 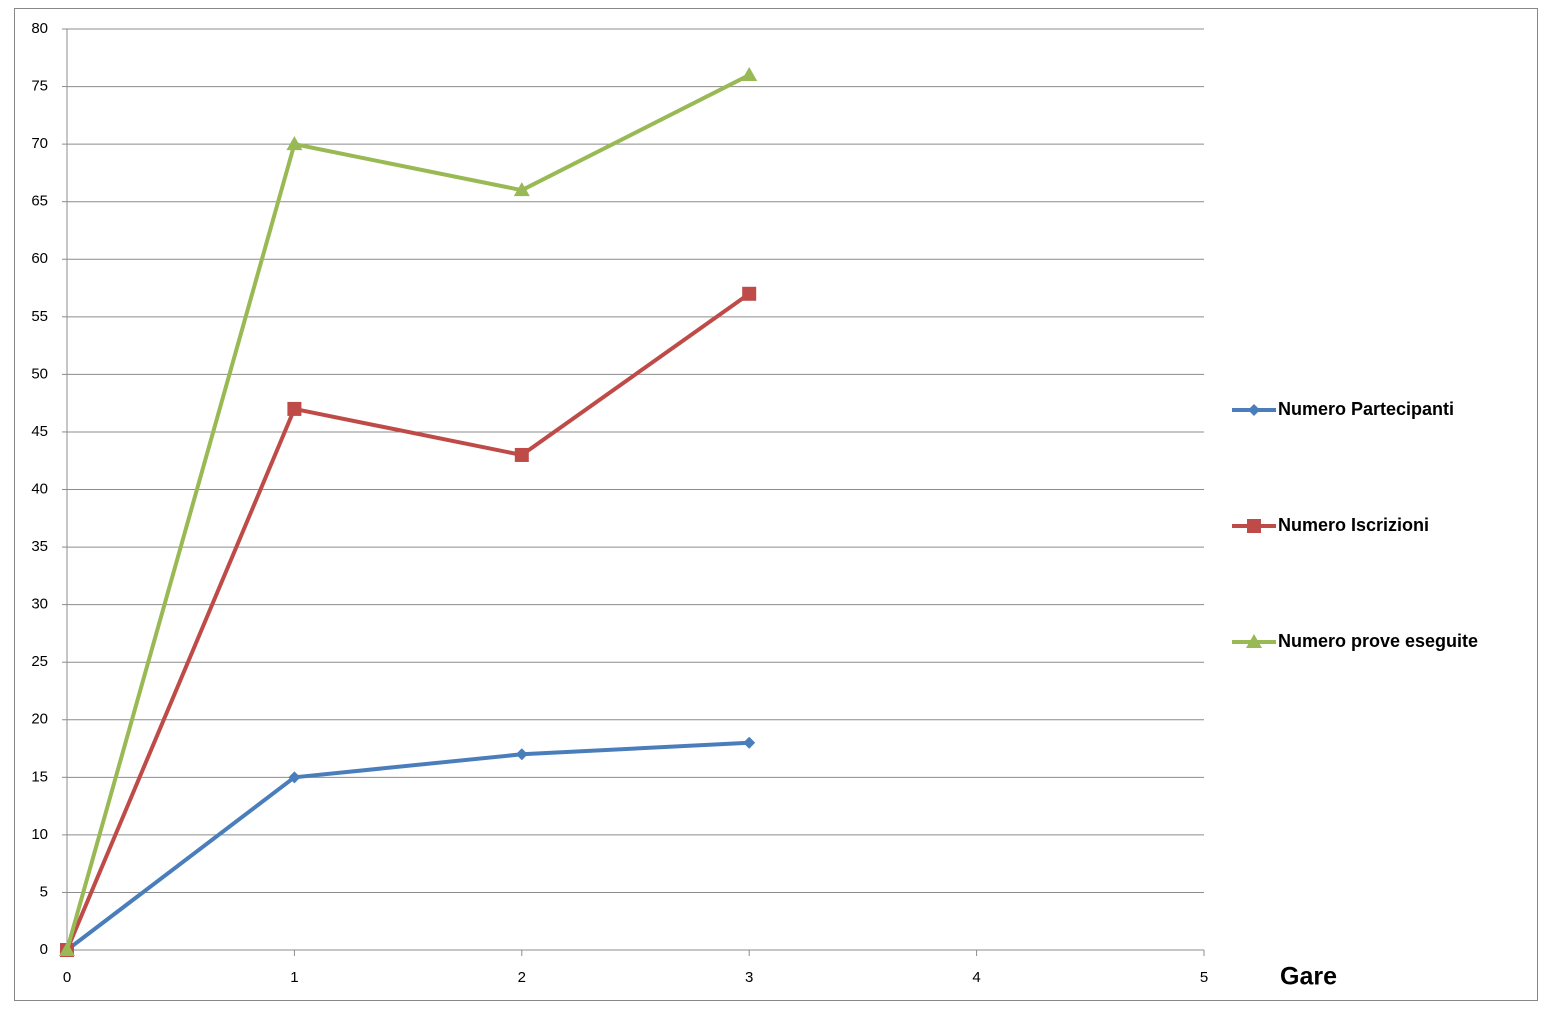 I want to click on y-tick-label: 15, so click(x=39, y=776).